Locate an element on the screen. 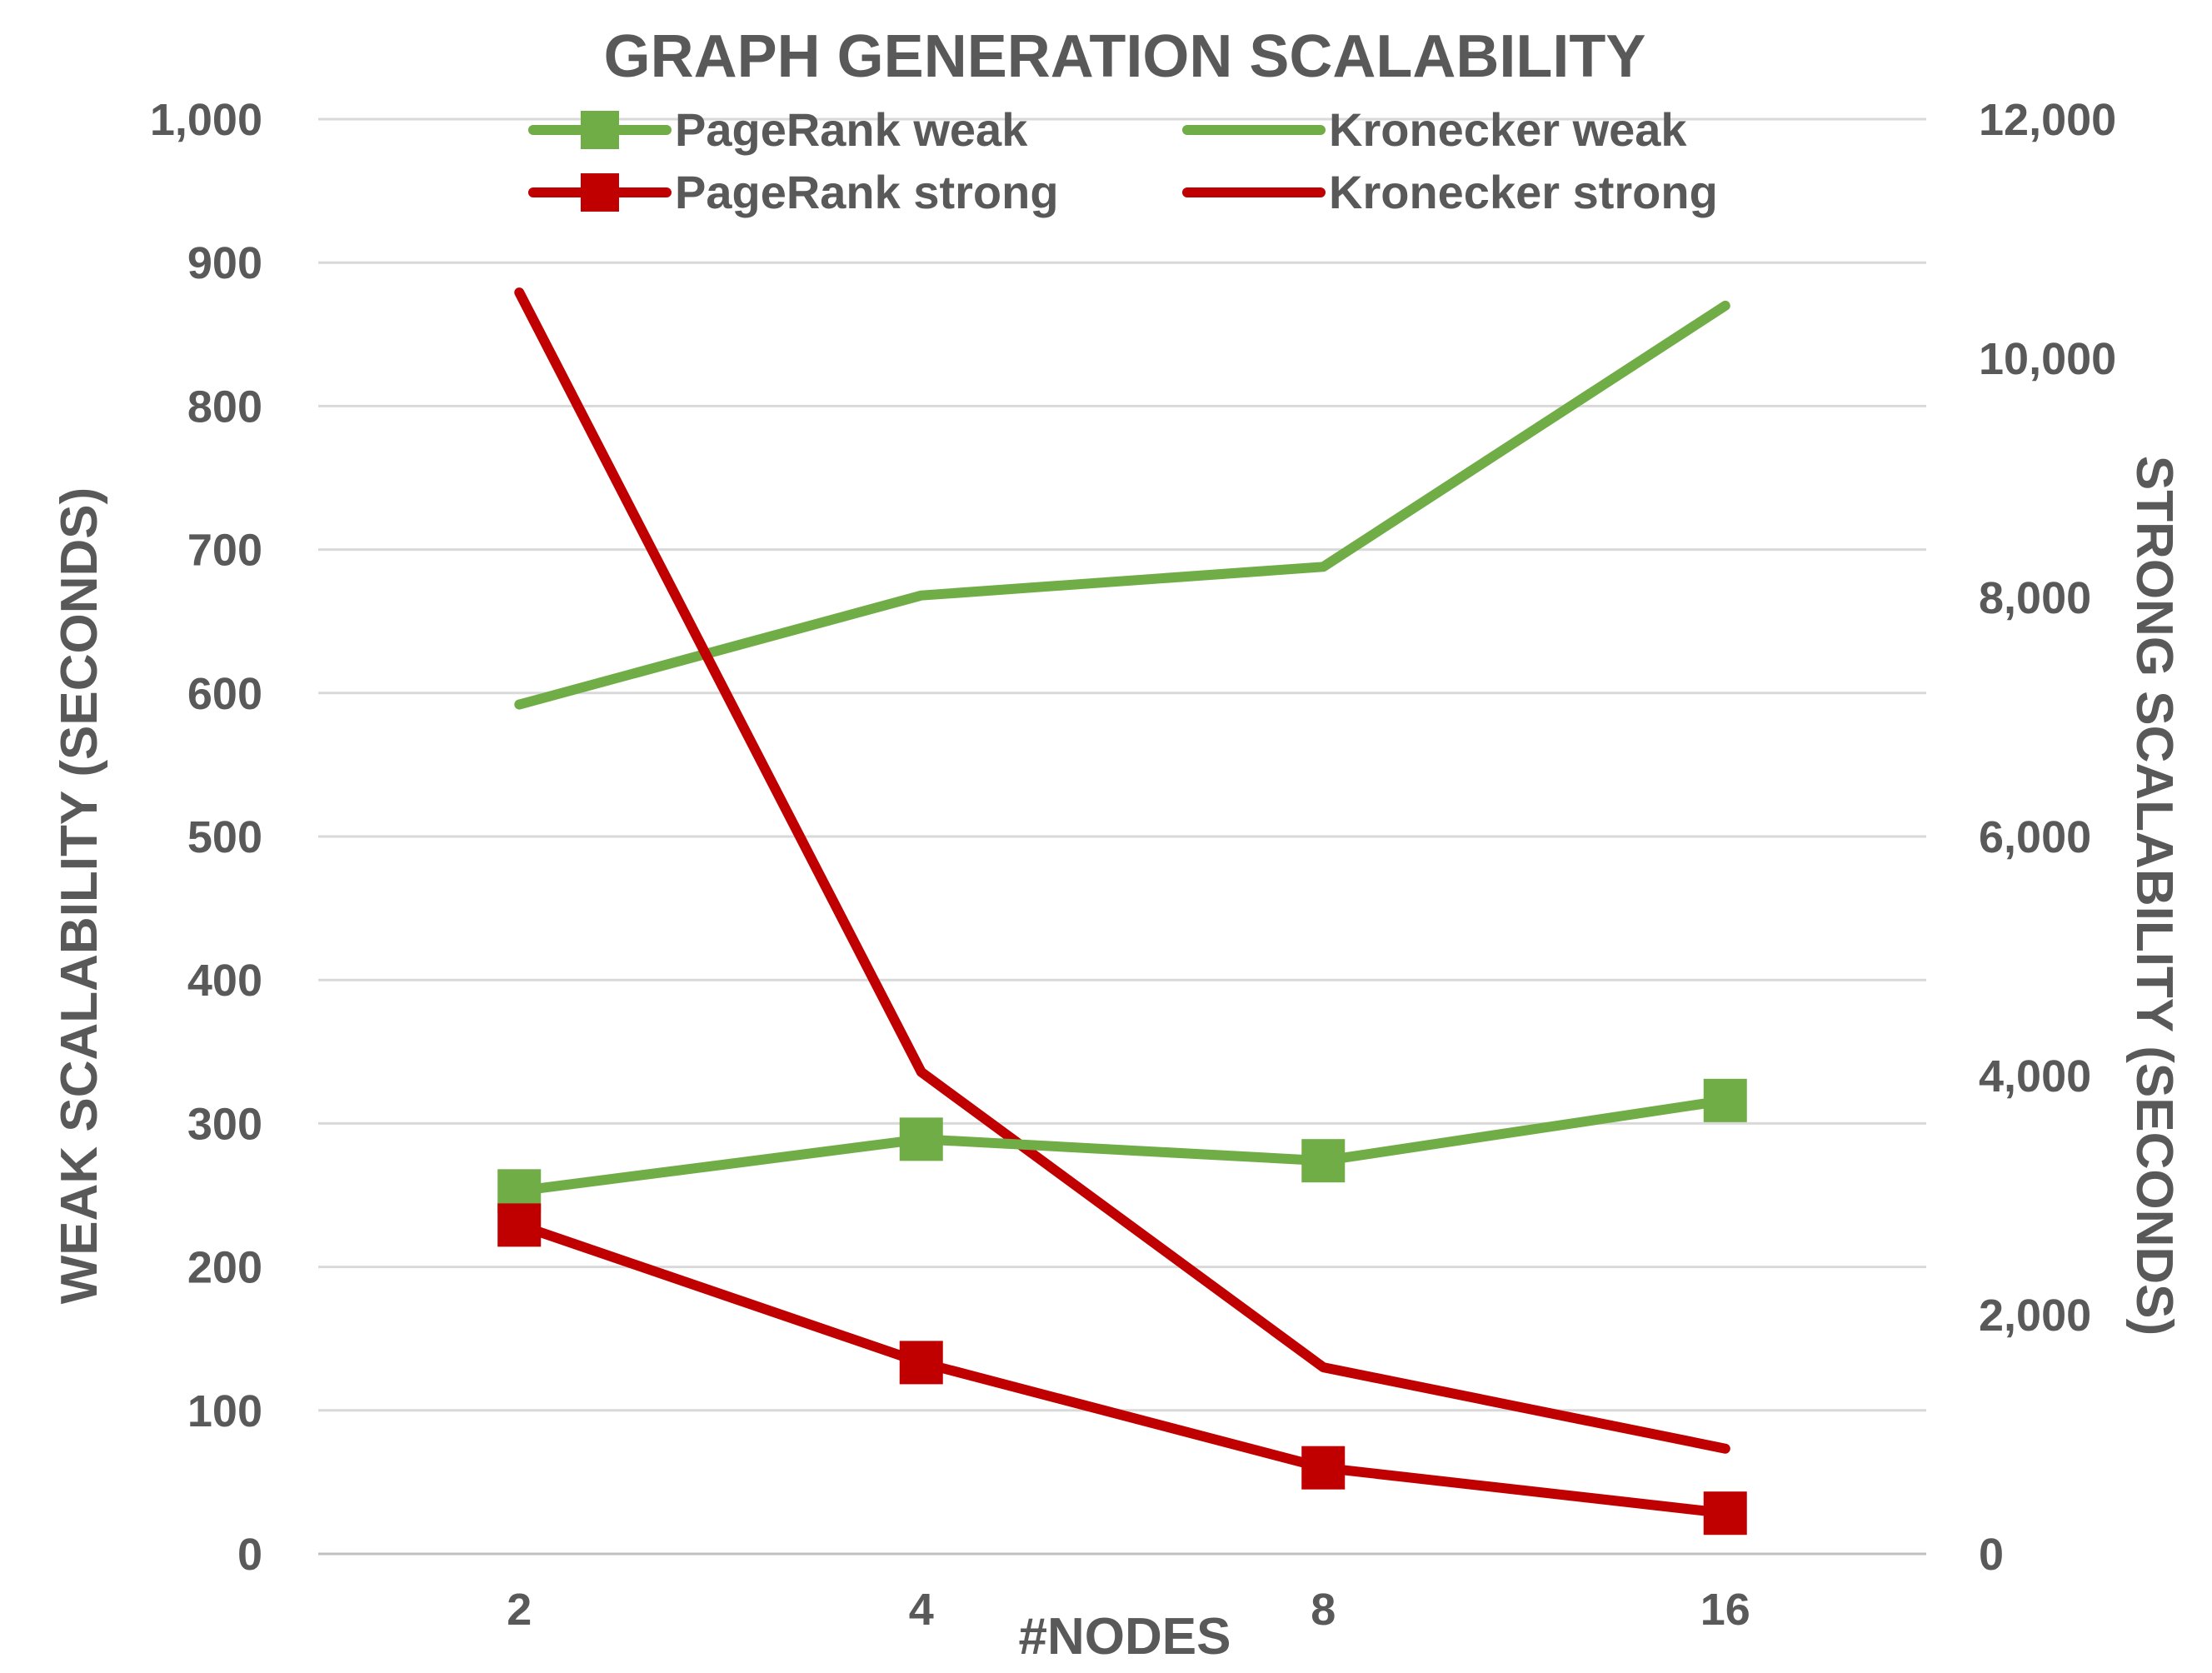  legend-kronecker-weak-label: Kronecker weak is located at coordinates (1508, 129).